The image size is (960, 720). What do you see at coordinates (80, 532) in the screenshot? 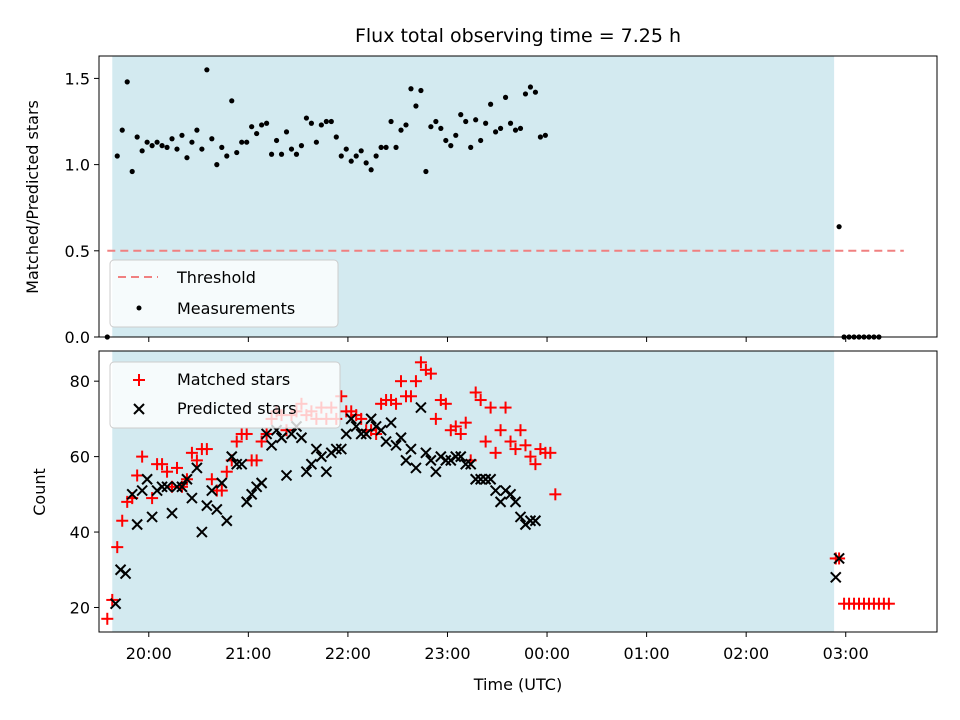
I see `bottom-y-tick-label: 40` at bounding box center [80, 532].